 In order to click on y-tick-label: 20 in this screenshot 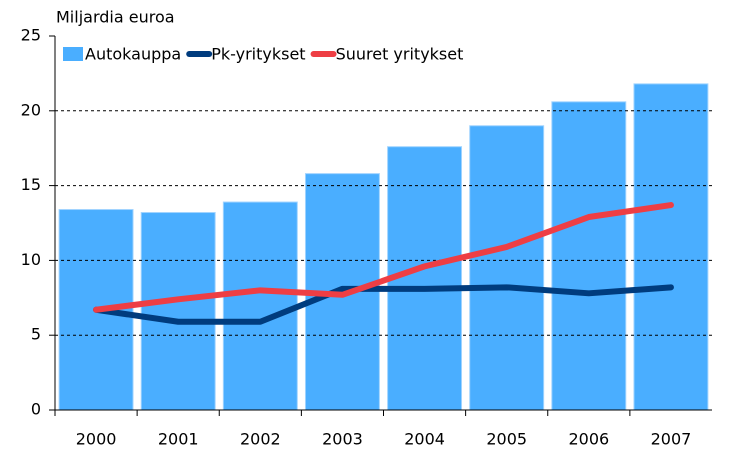, I will do `click(31, 109)`.